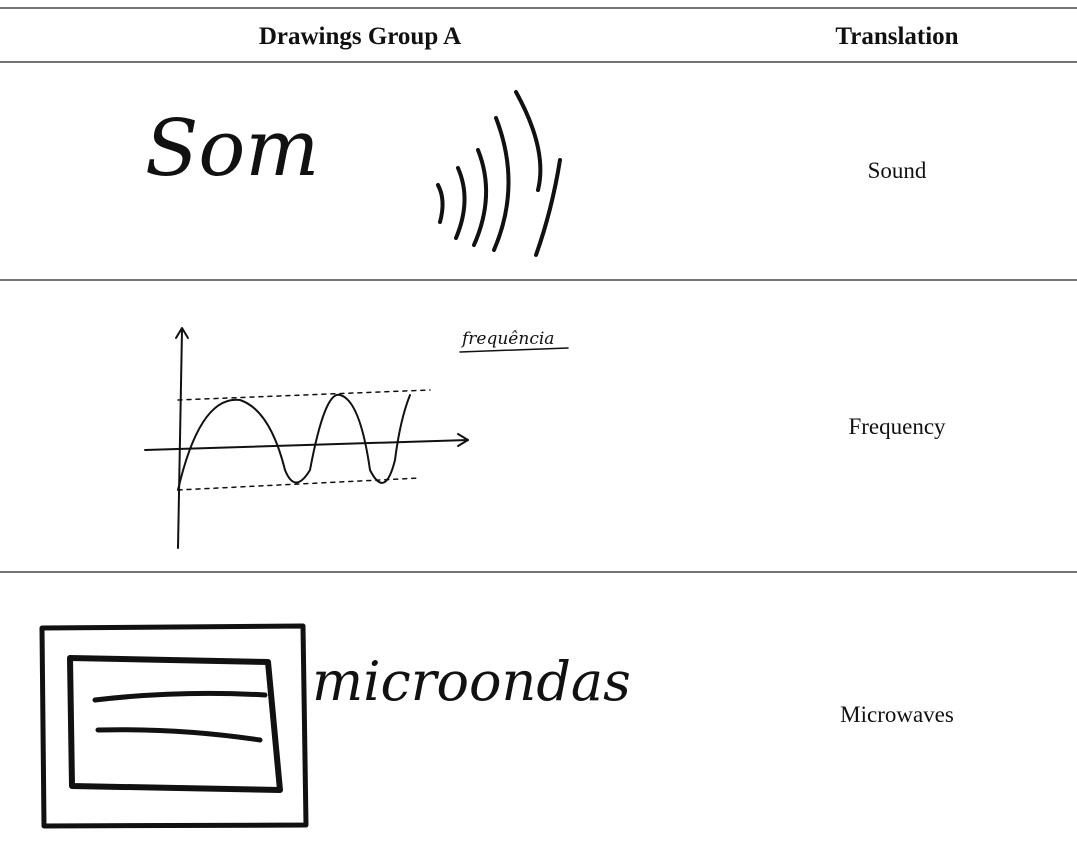 Image resolution: width=1077 pixels, height=851 pixels. Describe the element at coordinates (896, 36) in the screenshot. I see `header-cell: Translation` at that location.